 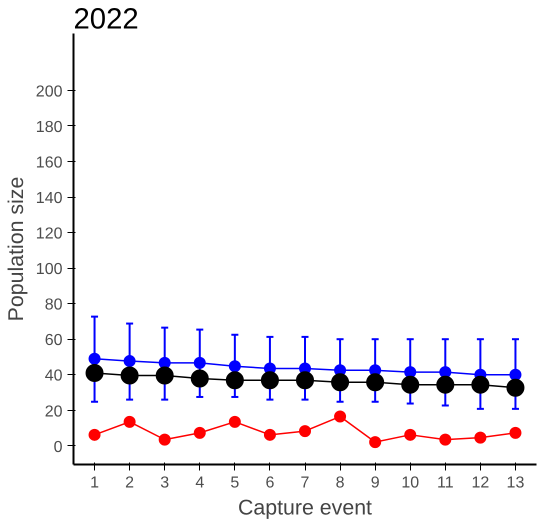 What do you see at coordinates (53, 305) in the screenshot?
I see `y-tick-label: 80` at bounding box center [53, 305].